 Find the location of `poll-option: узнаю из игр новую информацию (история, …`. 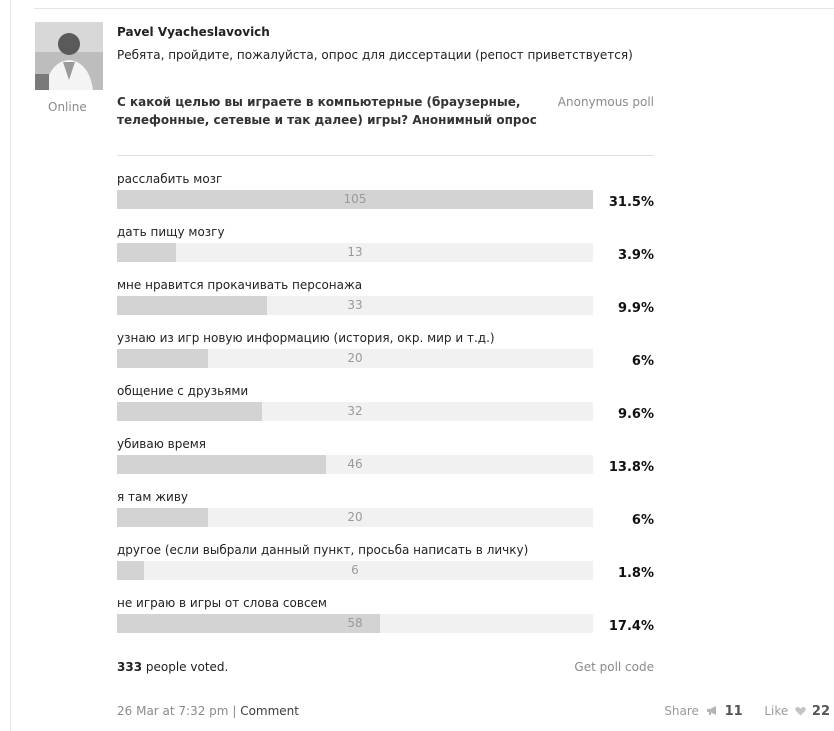

poll-option: узнаю из игр новую информацию (история, … is located at coordinates (387, 356).